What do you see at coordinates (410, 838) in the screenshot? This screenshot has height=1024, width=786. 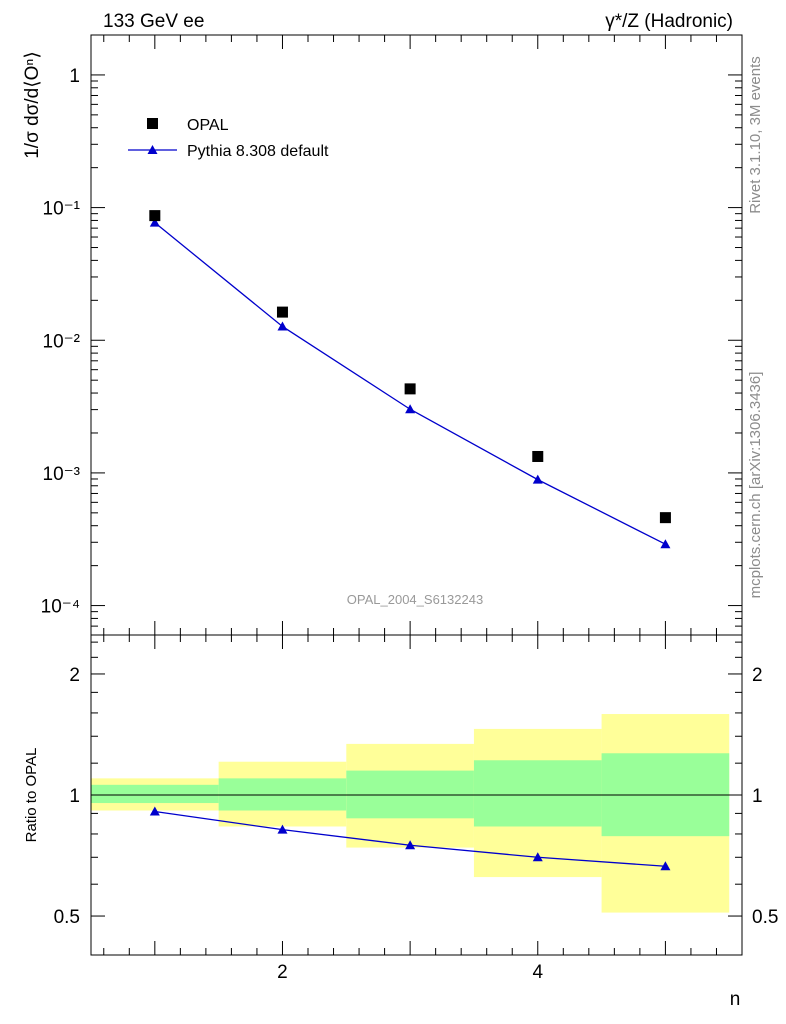 I see `ratio-series-layer` at bounding box center [410, 838].